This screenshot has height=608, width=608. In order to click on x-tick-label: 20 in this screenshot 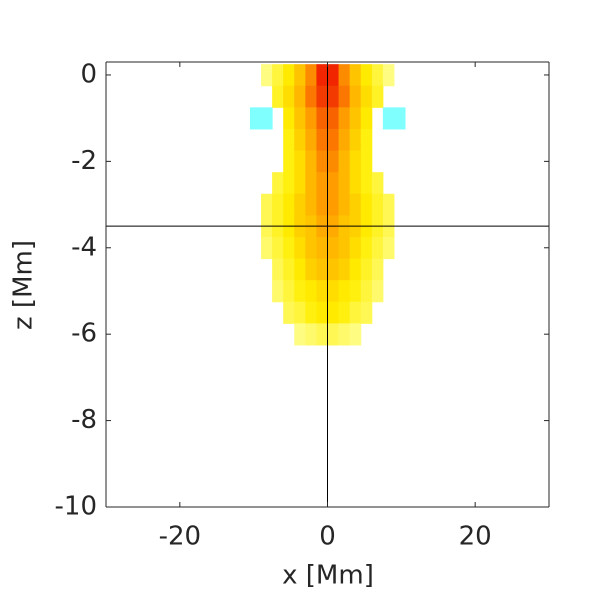, I will do `click(475, 537)`.